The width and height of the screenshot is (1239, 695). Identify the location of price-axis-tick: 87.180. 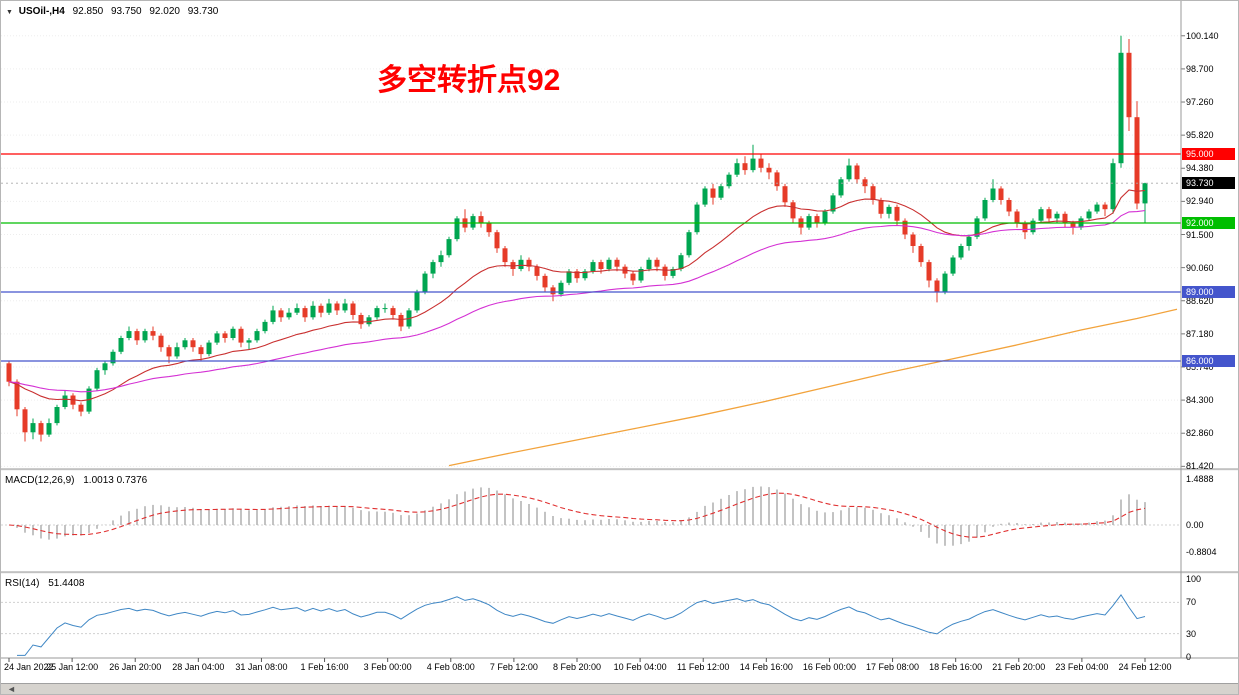
(1200, 333).